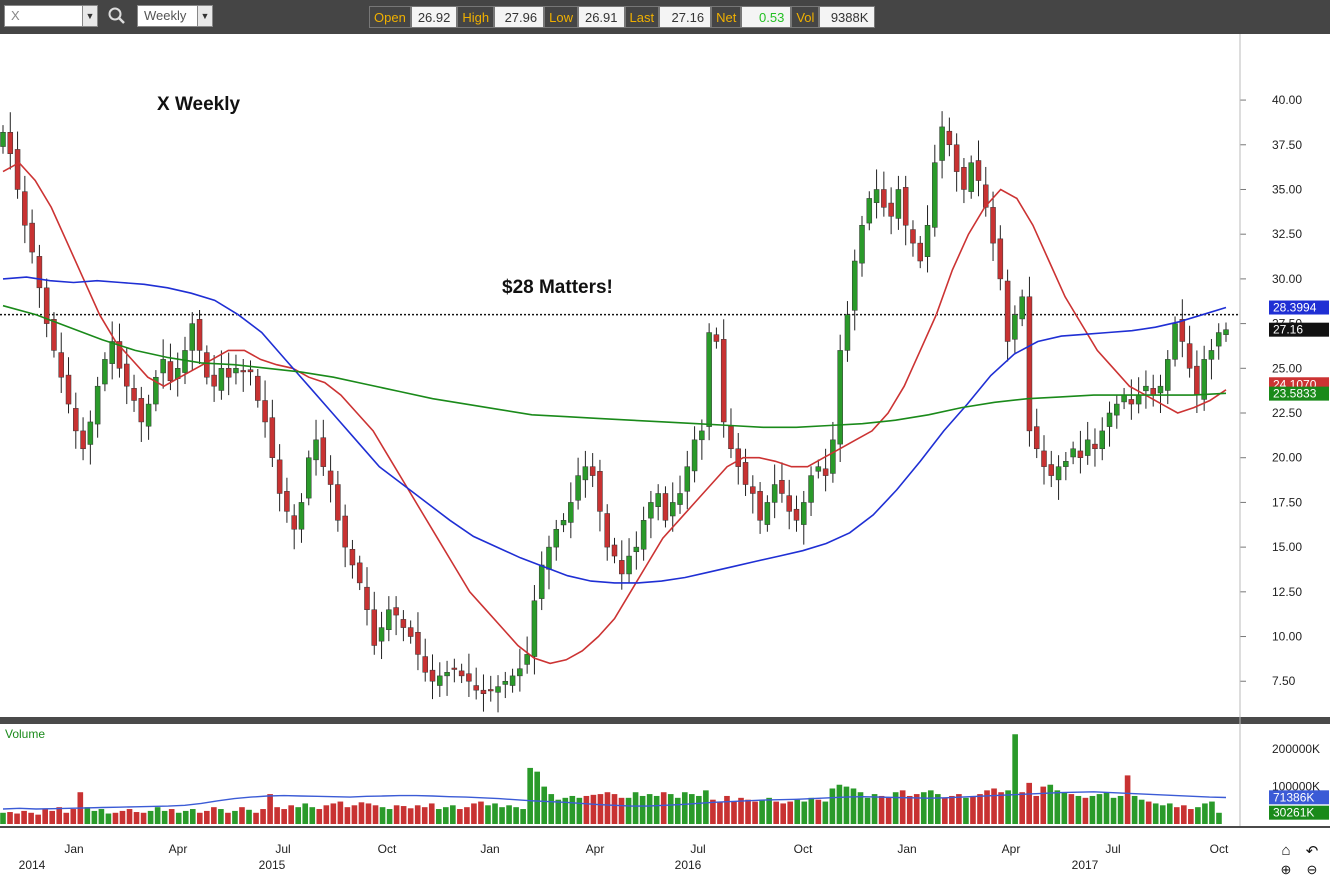 The width and height of the screenshot is (1330, 881). I want to click on volume-tag-label: 71386K, so click(1293, 797).